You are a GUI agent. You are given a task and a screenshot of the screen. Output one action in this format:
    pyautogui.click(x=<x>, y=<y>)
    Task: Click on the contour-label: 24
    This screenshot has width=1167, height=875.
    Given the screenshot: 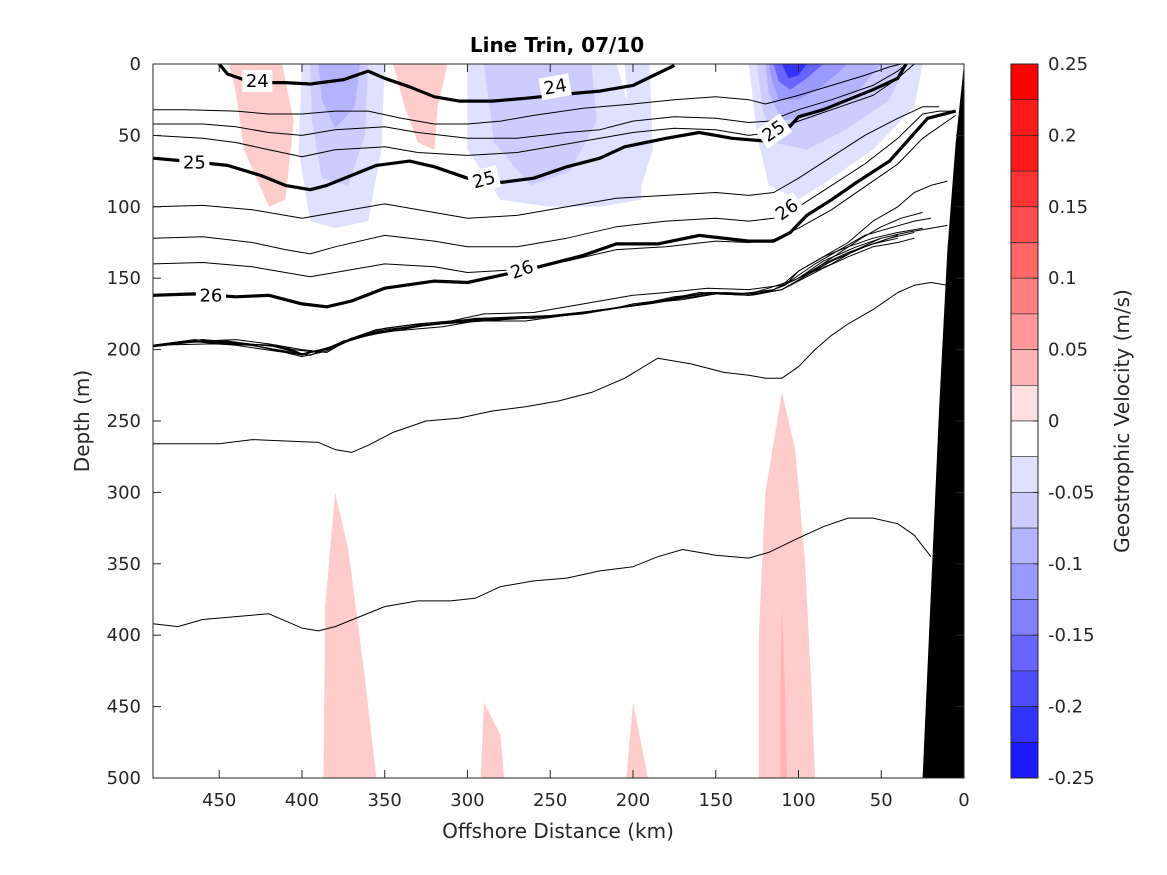 What is the action you would take?
    pyautogui.click(x=555, y=87)
    